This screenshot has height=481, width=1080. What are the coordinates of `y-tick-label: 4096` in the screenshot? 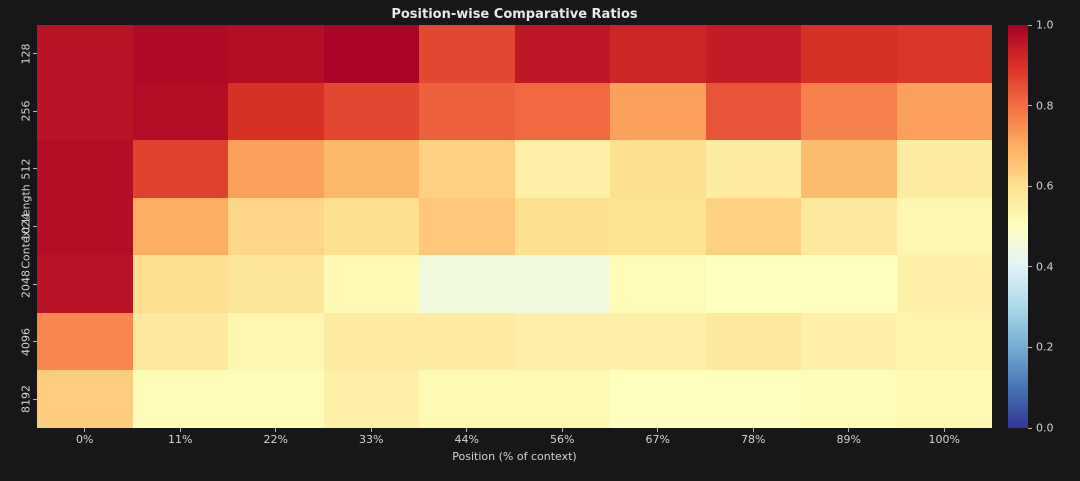 It's located at (26, 341).